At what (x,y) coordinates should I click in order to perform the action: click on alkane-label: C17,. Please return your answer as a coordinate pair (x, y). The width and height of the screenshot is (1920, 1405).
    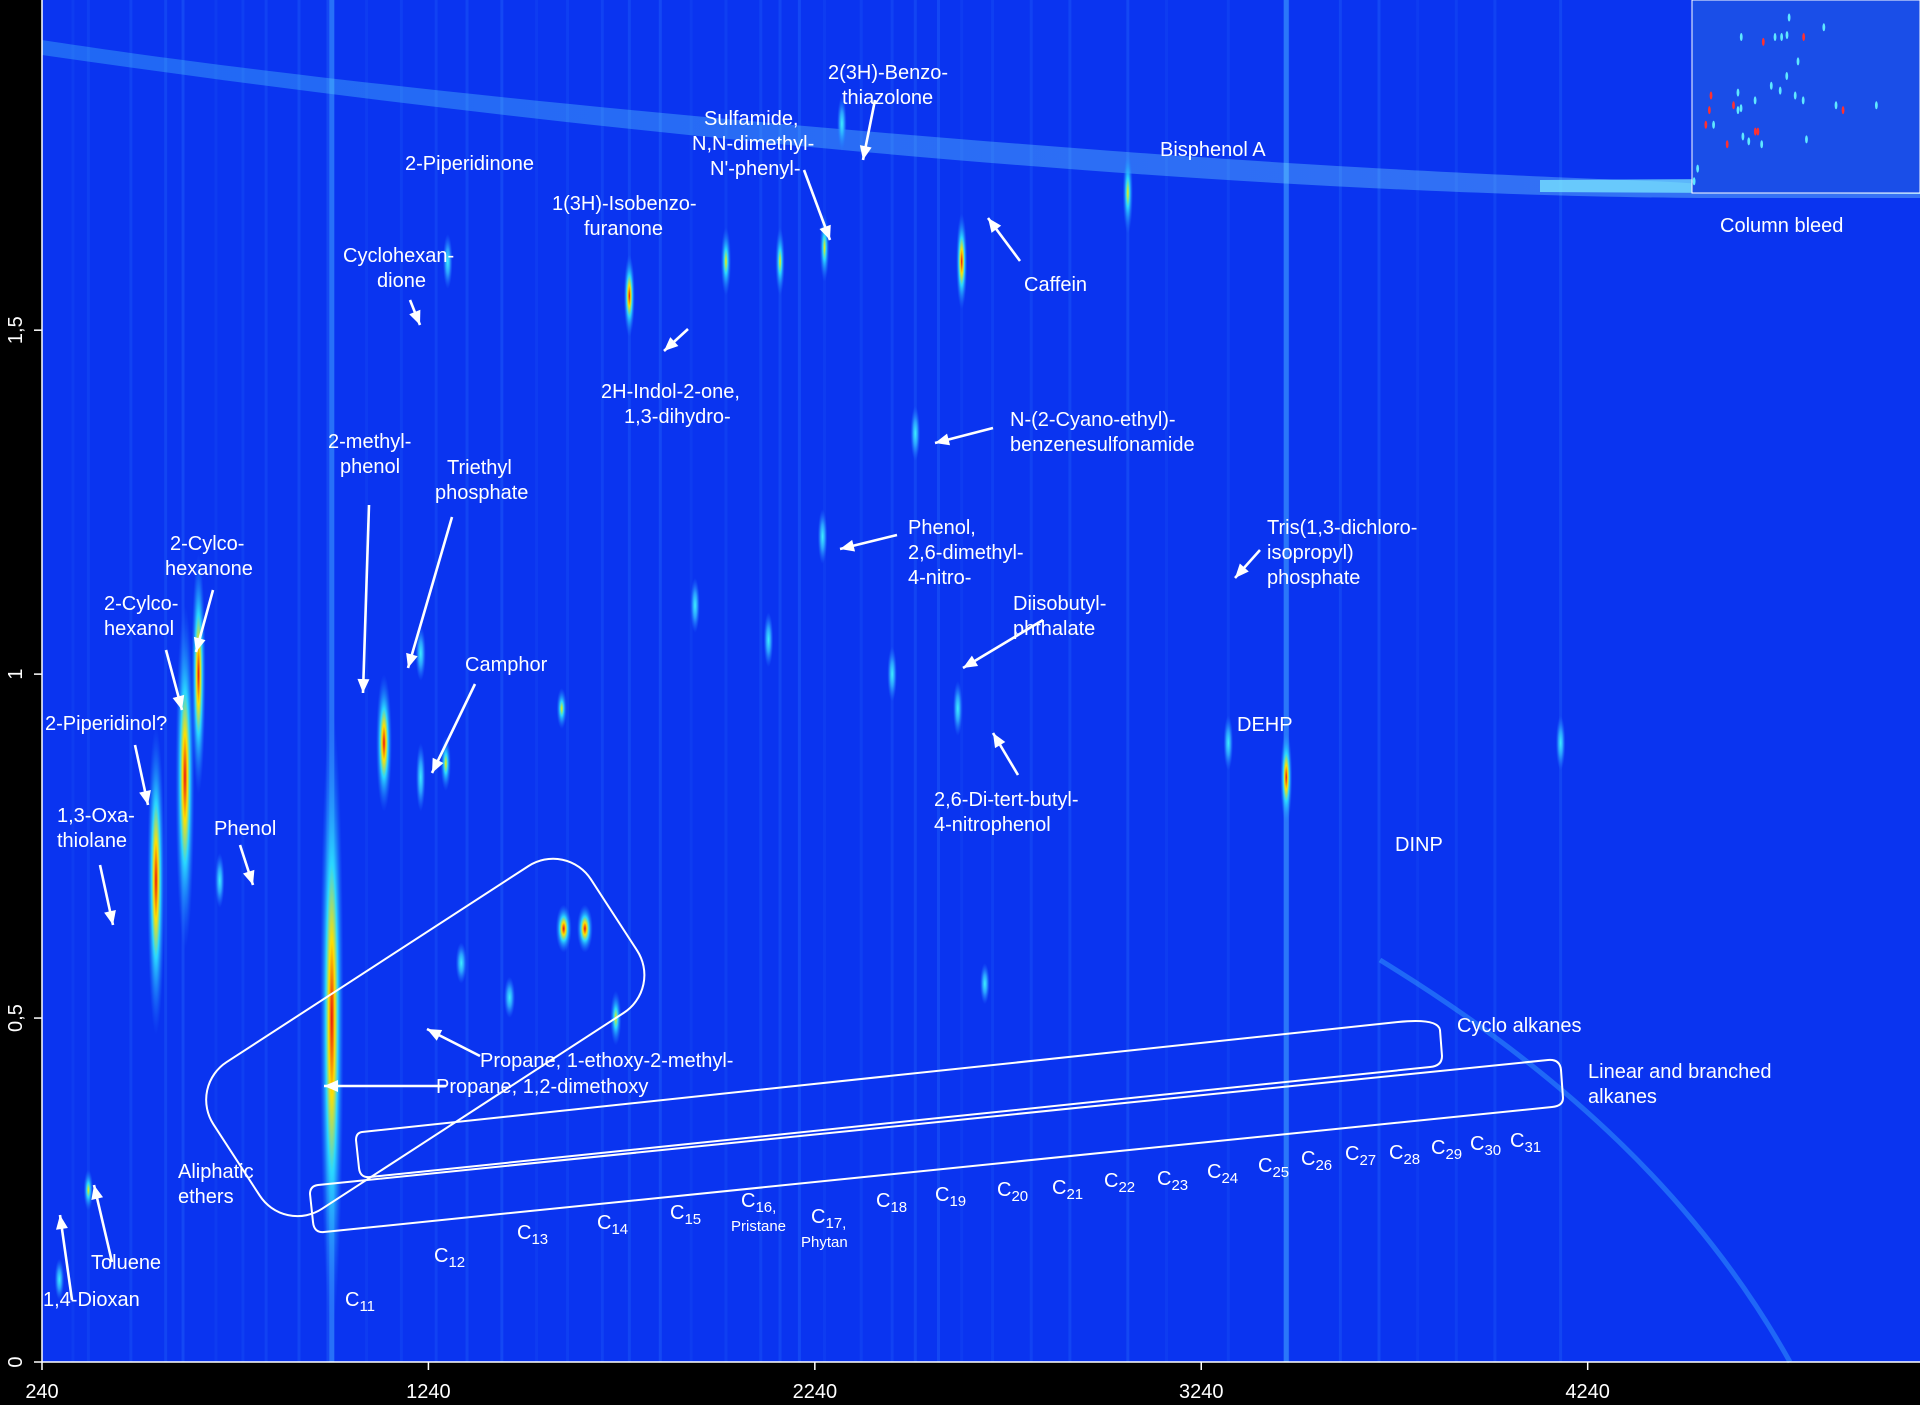
    Looking at the image, I should click on (828, 1219).